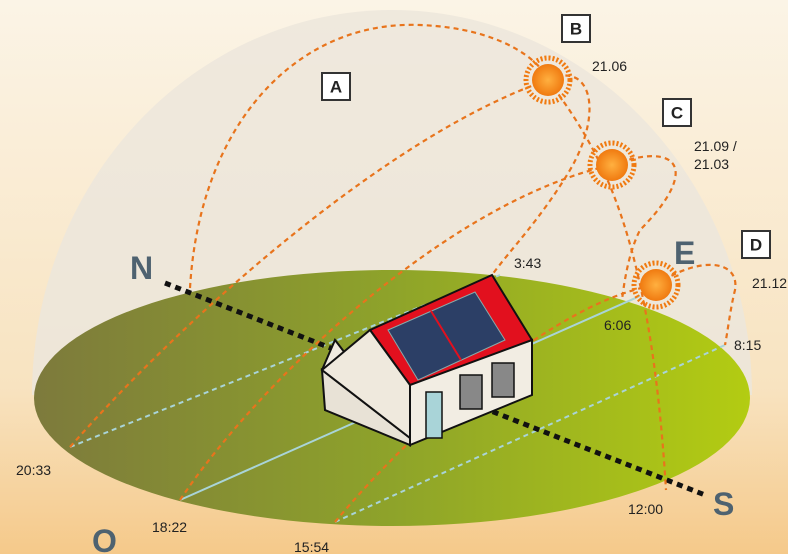  What do you see at coordinates (617, 325) in the screenshot?
I see `time-label: 6:06` at bounding box center [617, 325].